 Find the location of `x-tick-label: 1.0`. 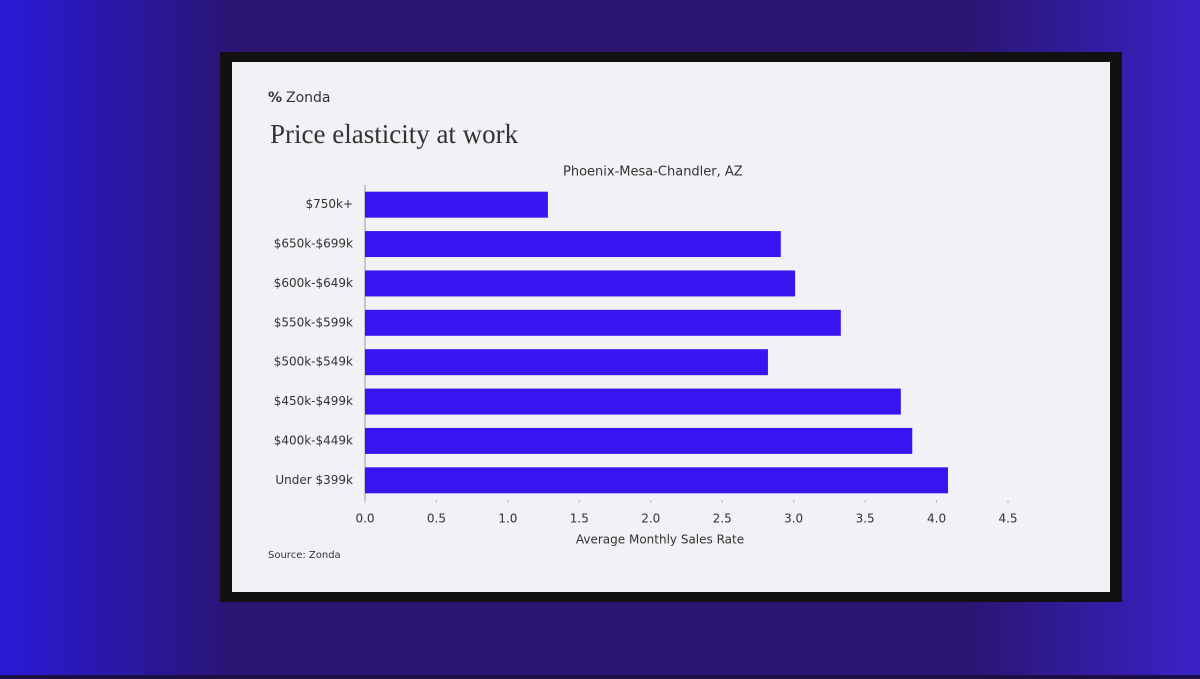

x-tick-label: 1.0 is located at coordinates (507, 519).